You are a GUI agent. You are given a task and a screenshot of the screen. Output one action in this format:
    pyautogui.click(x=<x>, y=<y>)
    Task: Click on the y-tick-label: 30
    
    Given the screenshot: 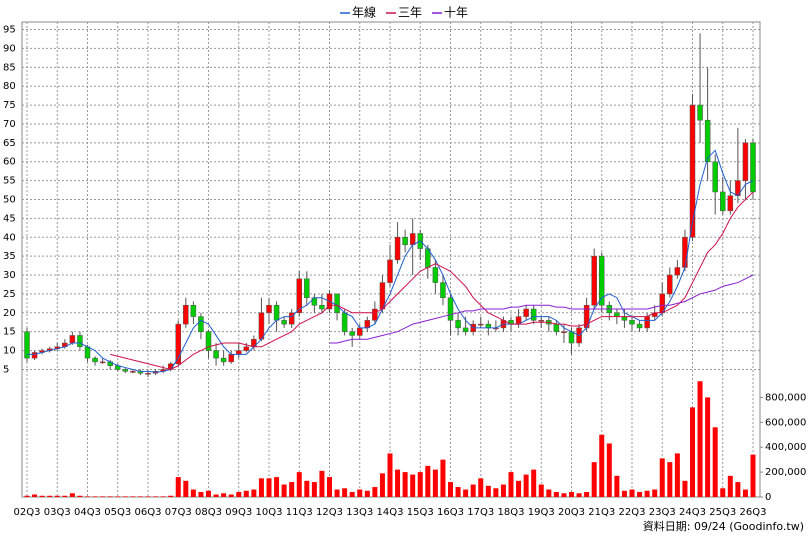 What is the action you would take?
    pyautogui.click(x=9, y=275)
    